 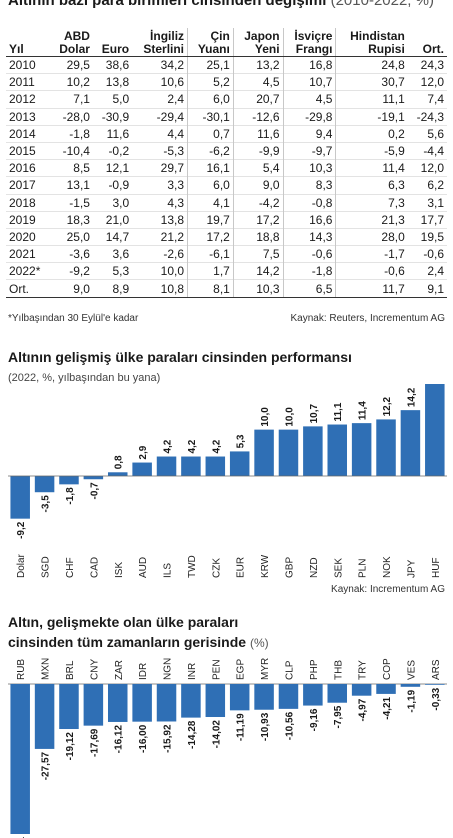 What do you see at coordinates (258, 236) in the screenshot?
I see `table-cell: 18,8` at bounding box center [258, 236].